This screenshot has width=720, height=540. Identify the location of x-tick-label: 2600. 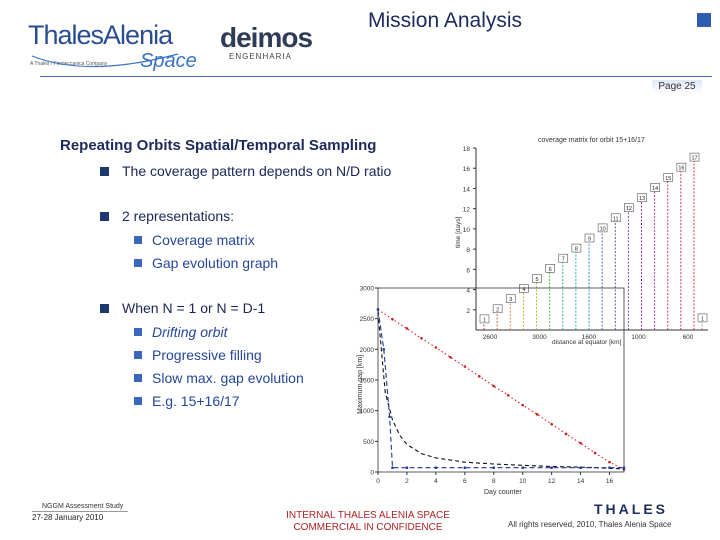
(490, 337).